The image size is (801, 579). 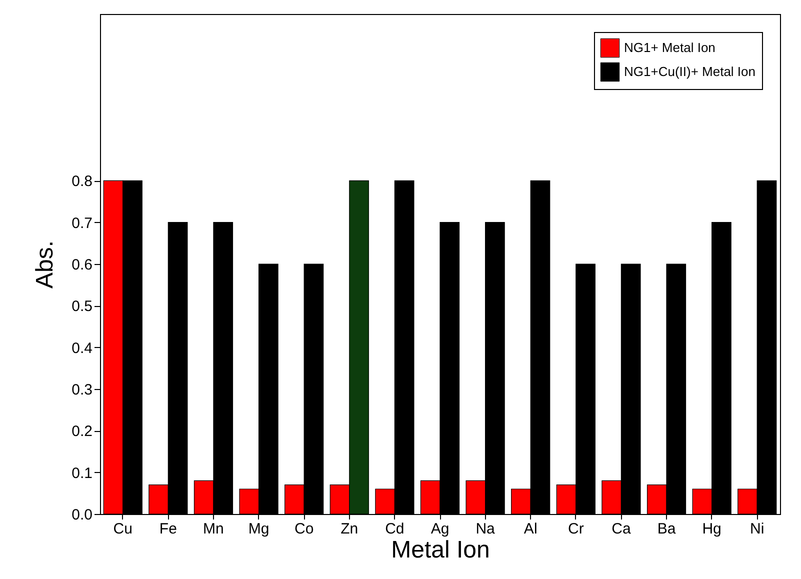 I want to click on x-tick-label: Hg, so click(x=712, y=529).